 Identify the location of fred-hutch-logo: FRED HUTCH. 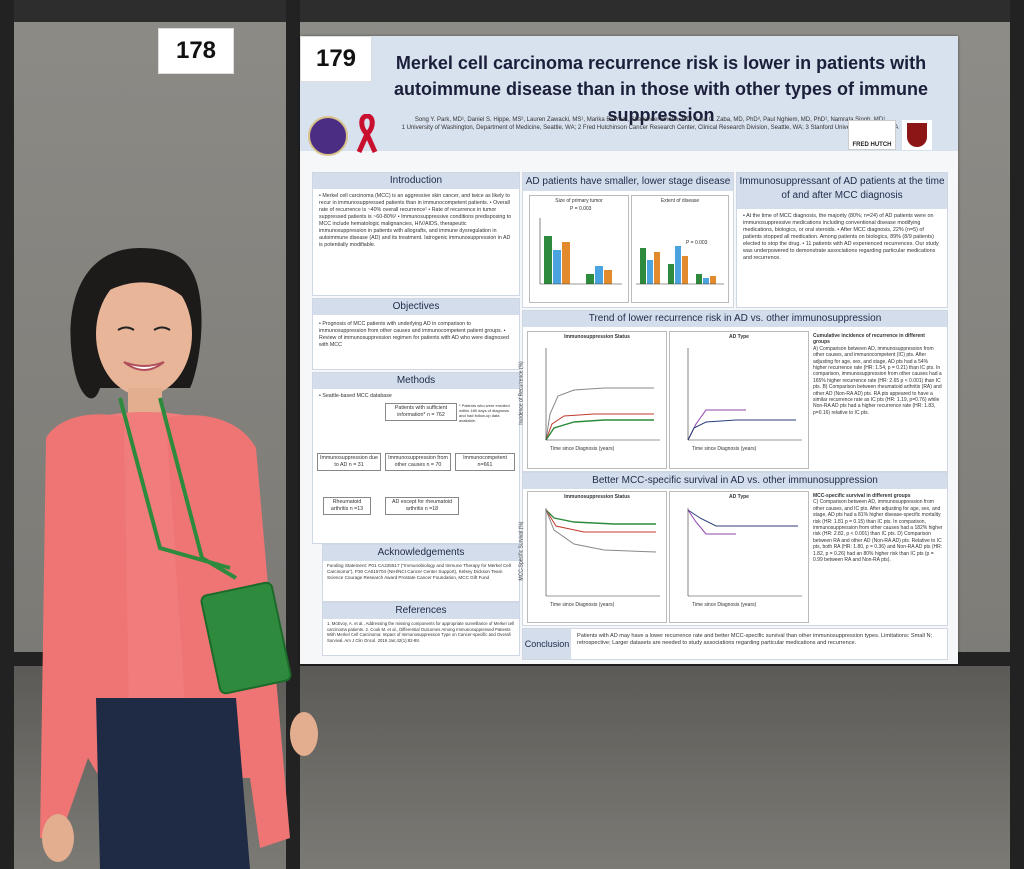
(872, 135).